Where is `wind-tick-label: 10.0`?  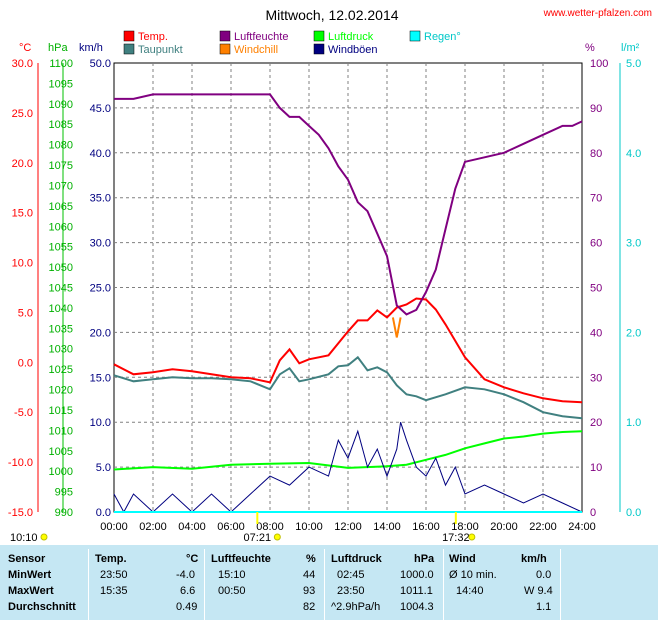 wind-tick-label: 10.0 is located at coordinates (100, 423).